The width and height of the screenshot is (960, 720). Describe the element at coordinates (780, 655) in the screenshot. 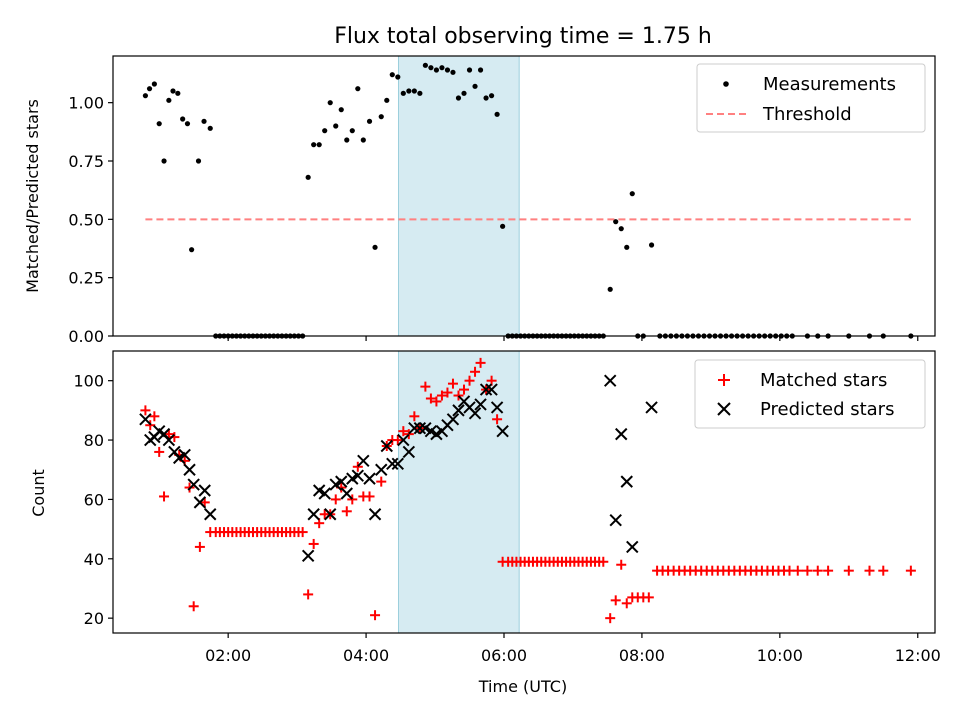

I see `x-tick-label: 10:00` at that location.